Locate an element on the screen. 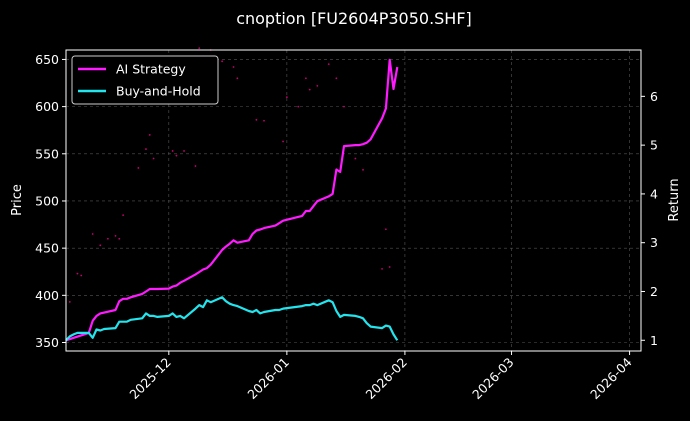  y-tick-label: 450 is located at coordinates (47, 248).